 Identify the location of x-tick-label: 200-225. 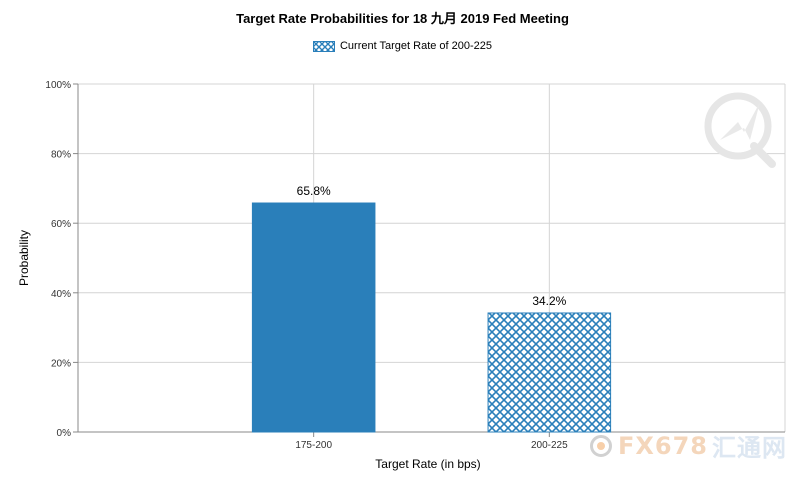
(549, 445).